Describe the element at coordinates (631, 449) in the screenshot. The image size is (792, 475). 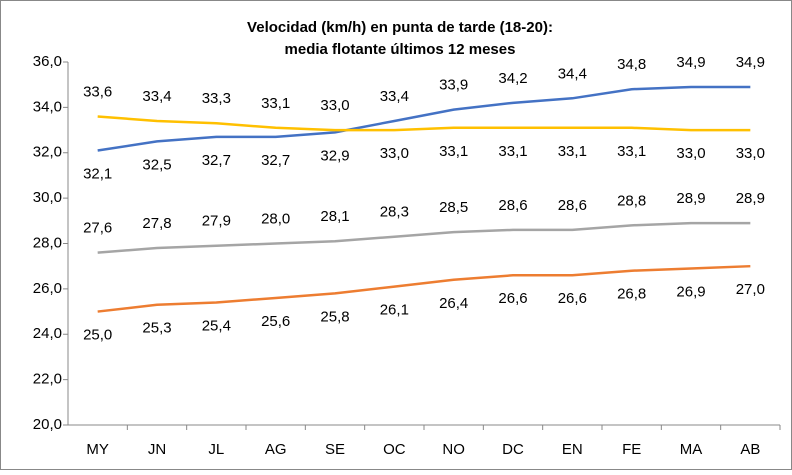
I see `x-tick-label: FE` at that location.